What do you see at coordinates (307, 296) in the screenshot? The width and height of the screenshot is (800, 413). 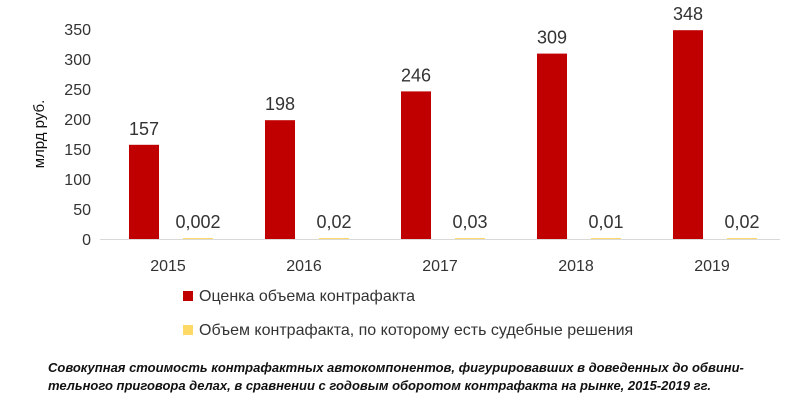 I see `legend-label-estimate: Оценка объема контрафакта` at bounding box center [307, 296].